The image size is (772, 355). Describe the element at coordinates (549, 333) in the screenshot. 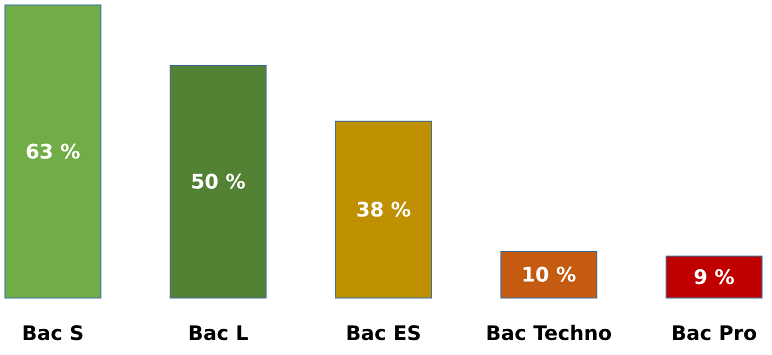

I see `x-tick-label: Bac Techno` at that location.